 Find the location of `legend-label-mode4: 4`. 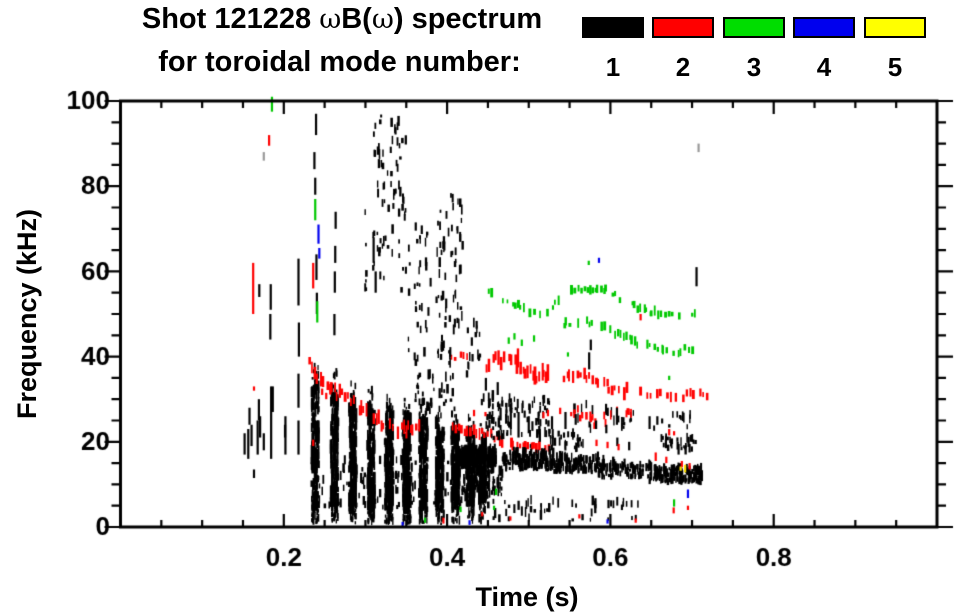

legend-label-mode4: 4 is located at coordinates (824, 67).